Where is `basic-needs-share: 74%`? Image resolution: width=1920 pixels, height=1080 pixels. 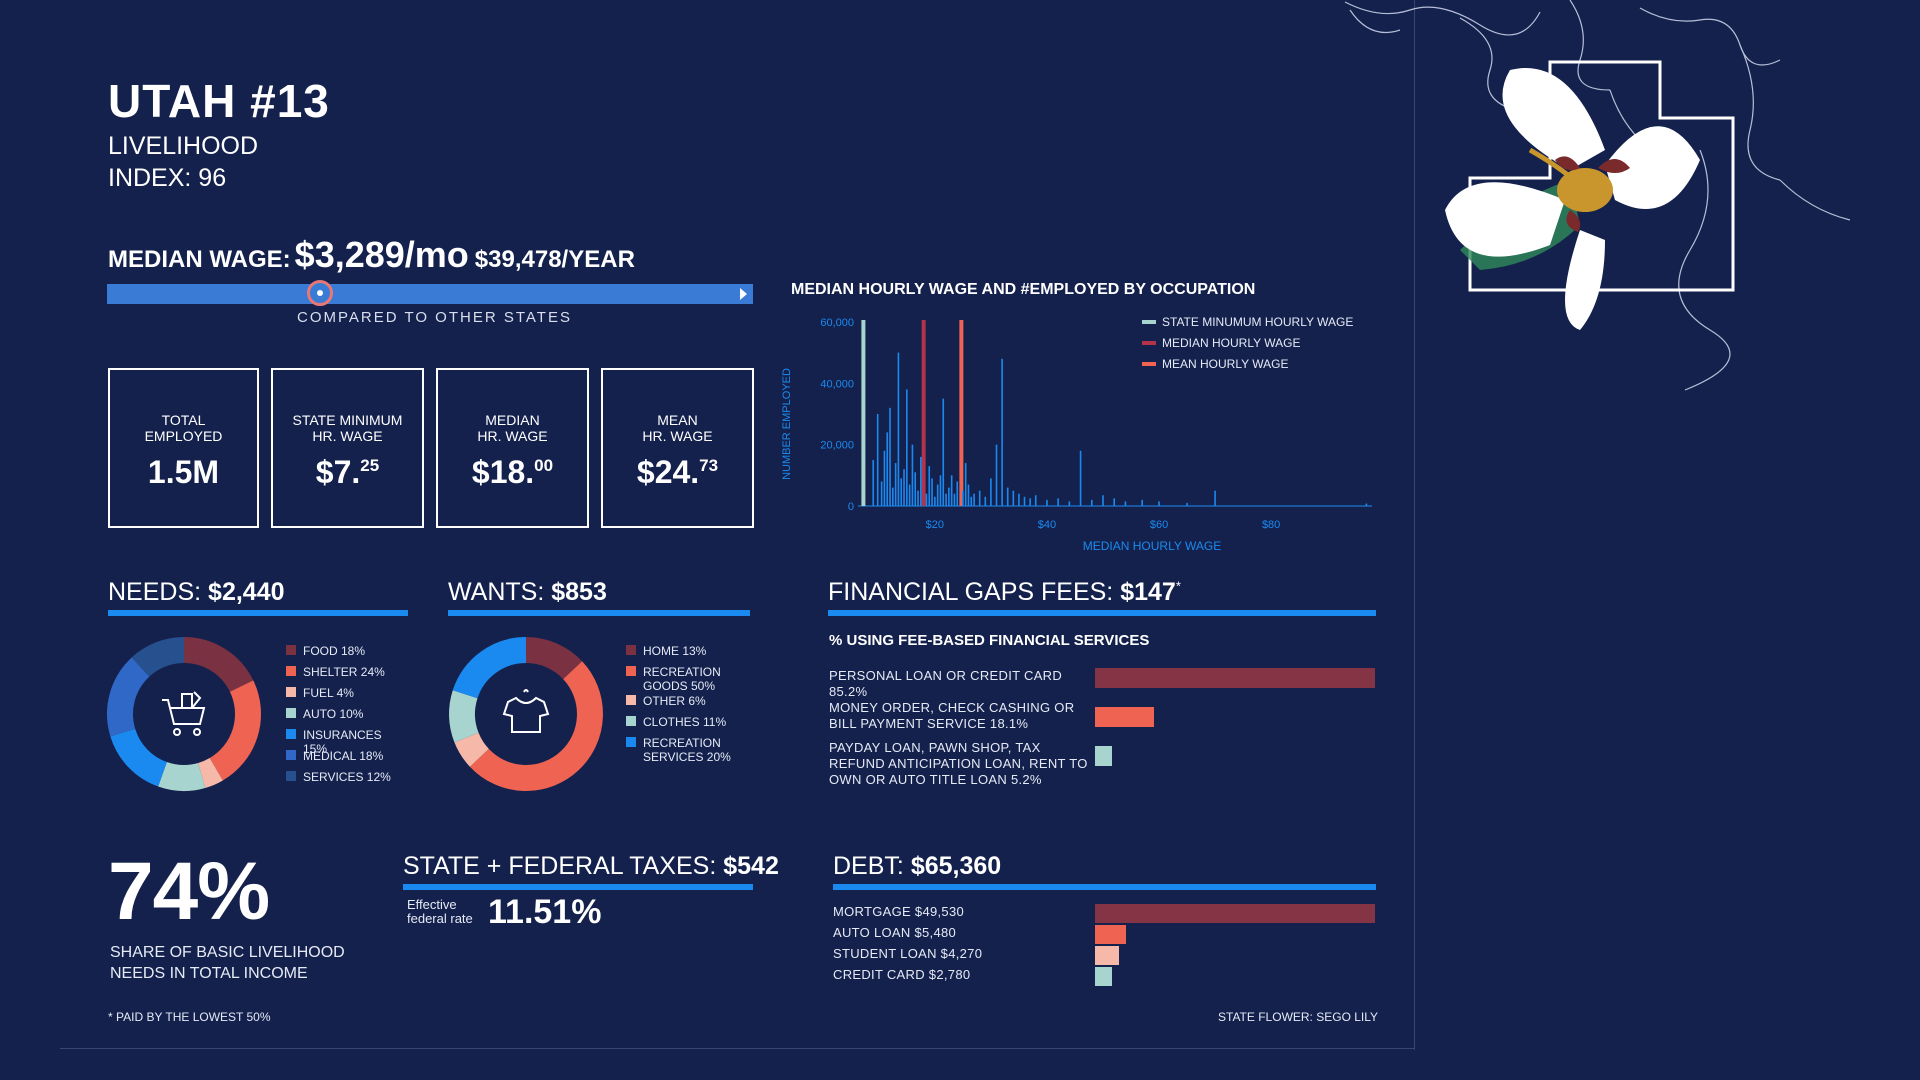
basic-needs-share: 74% is located at coordinates (189, 891).